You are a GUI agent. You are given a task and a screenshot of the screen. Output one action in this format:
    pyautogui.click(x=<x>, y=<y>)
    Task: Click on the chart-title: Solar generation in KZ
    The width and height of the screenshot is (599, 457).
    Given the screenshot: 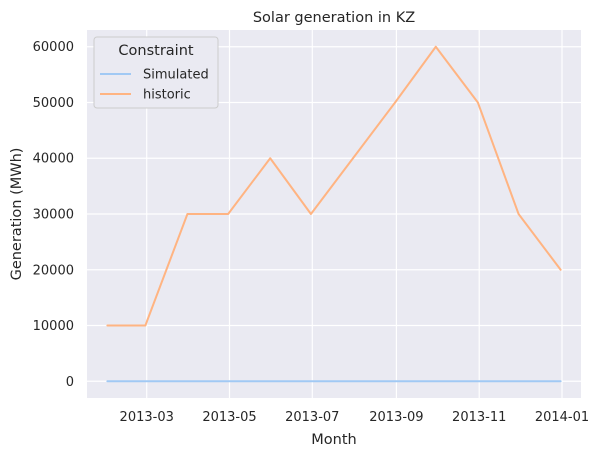 What is the action you would take?
    pyautogui.click(x=334, y=18)
    